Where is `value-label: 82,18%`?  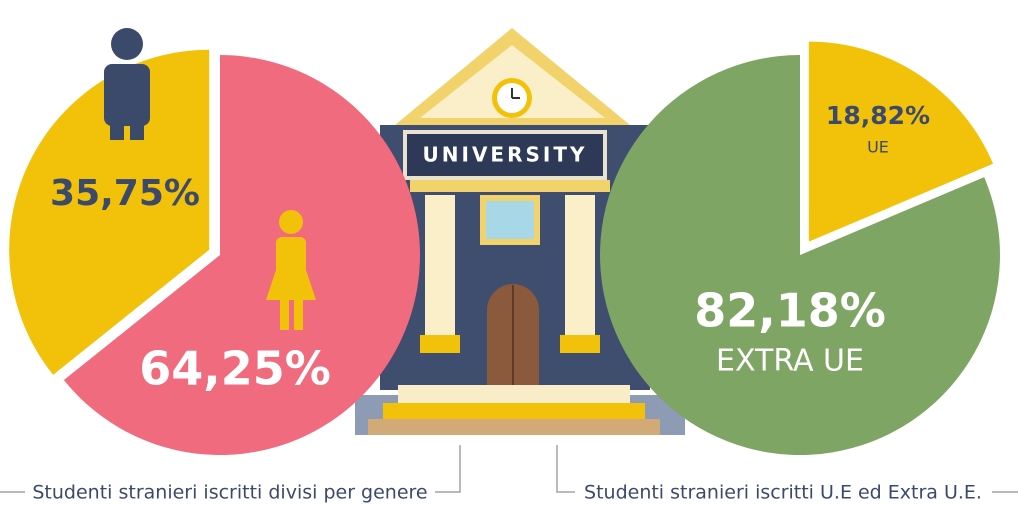
value-label: 82,18% is located at coordinates (790, 311).